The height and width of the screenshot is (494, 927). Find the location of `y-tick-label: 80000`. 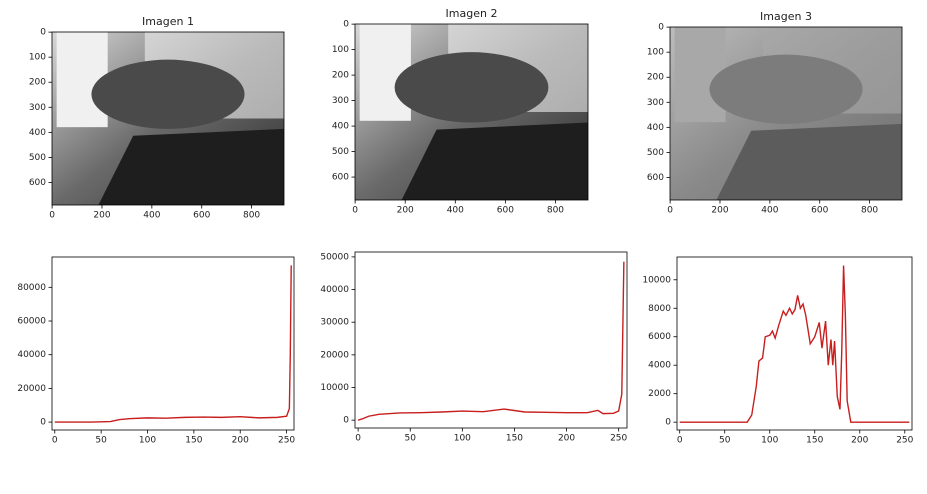

y-tick-label: 80000 is located at coordinates (31, 288).